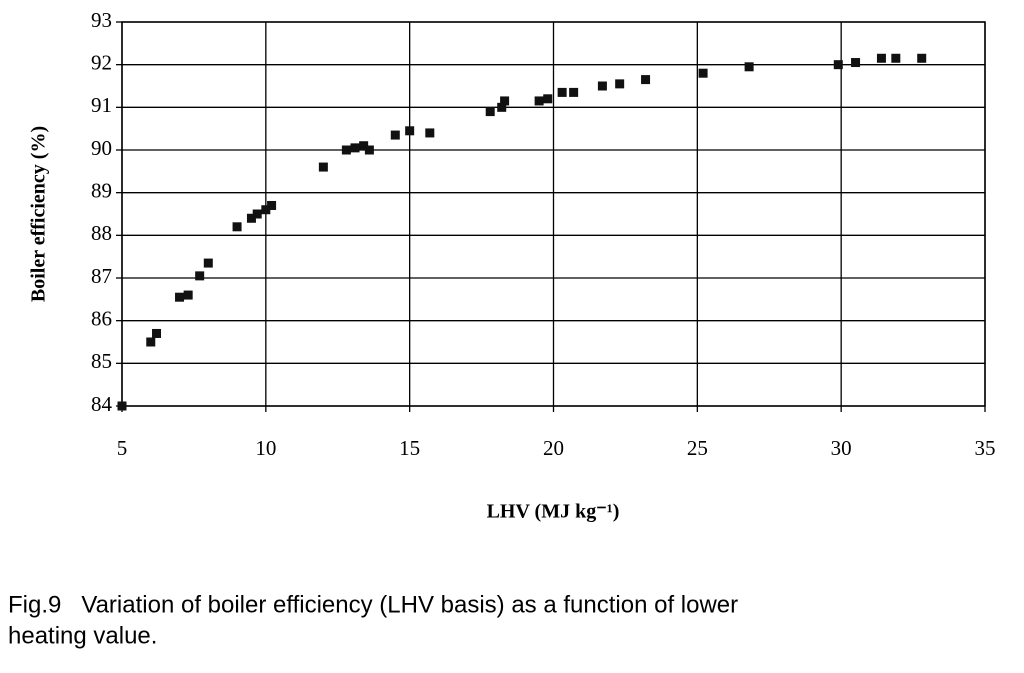  Describe the element at coordinates (101, 62) in the screenshot. I see `y-tick-label: 92` at that location.